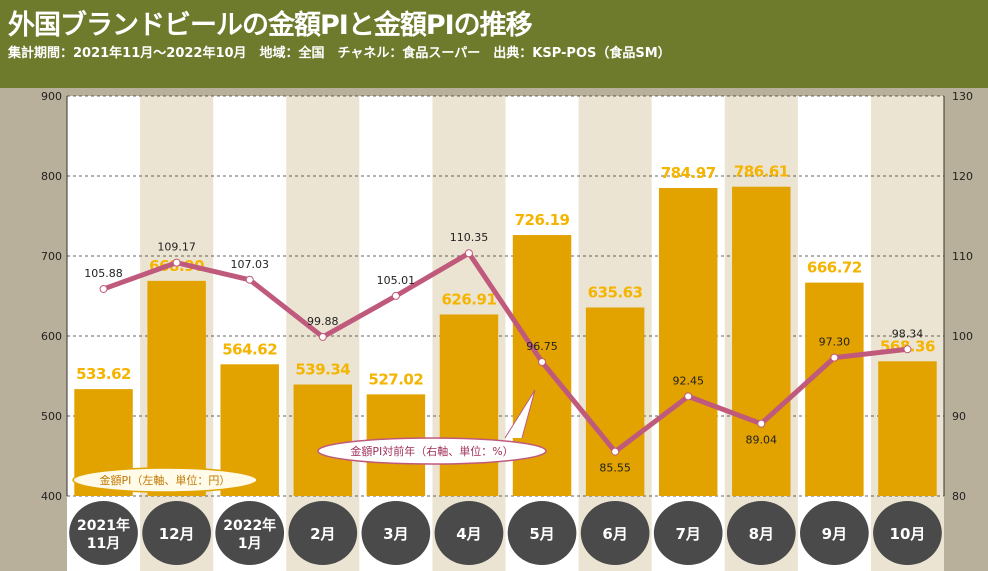 The image size is (988, 571). I want to click on category-label-line1: 2021年, so click(103, 525).